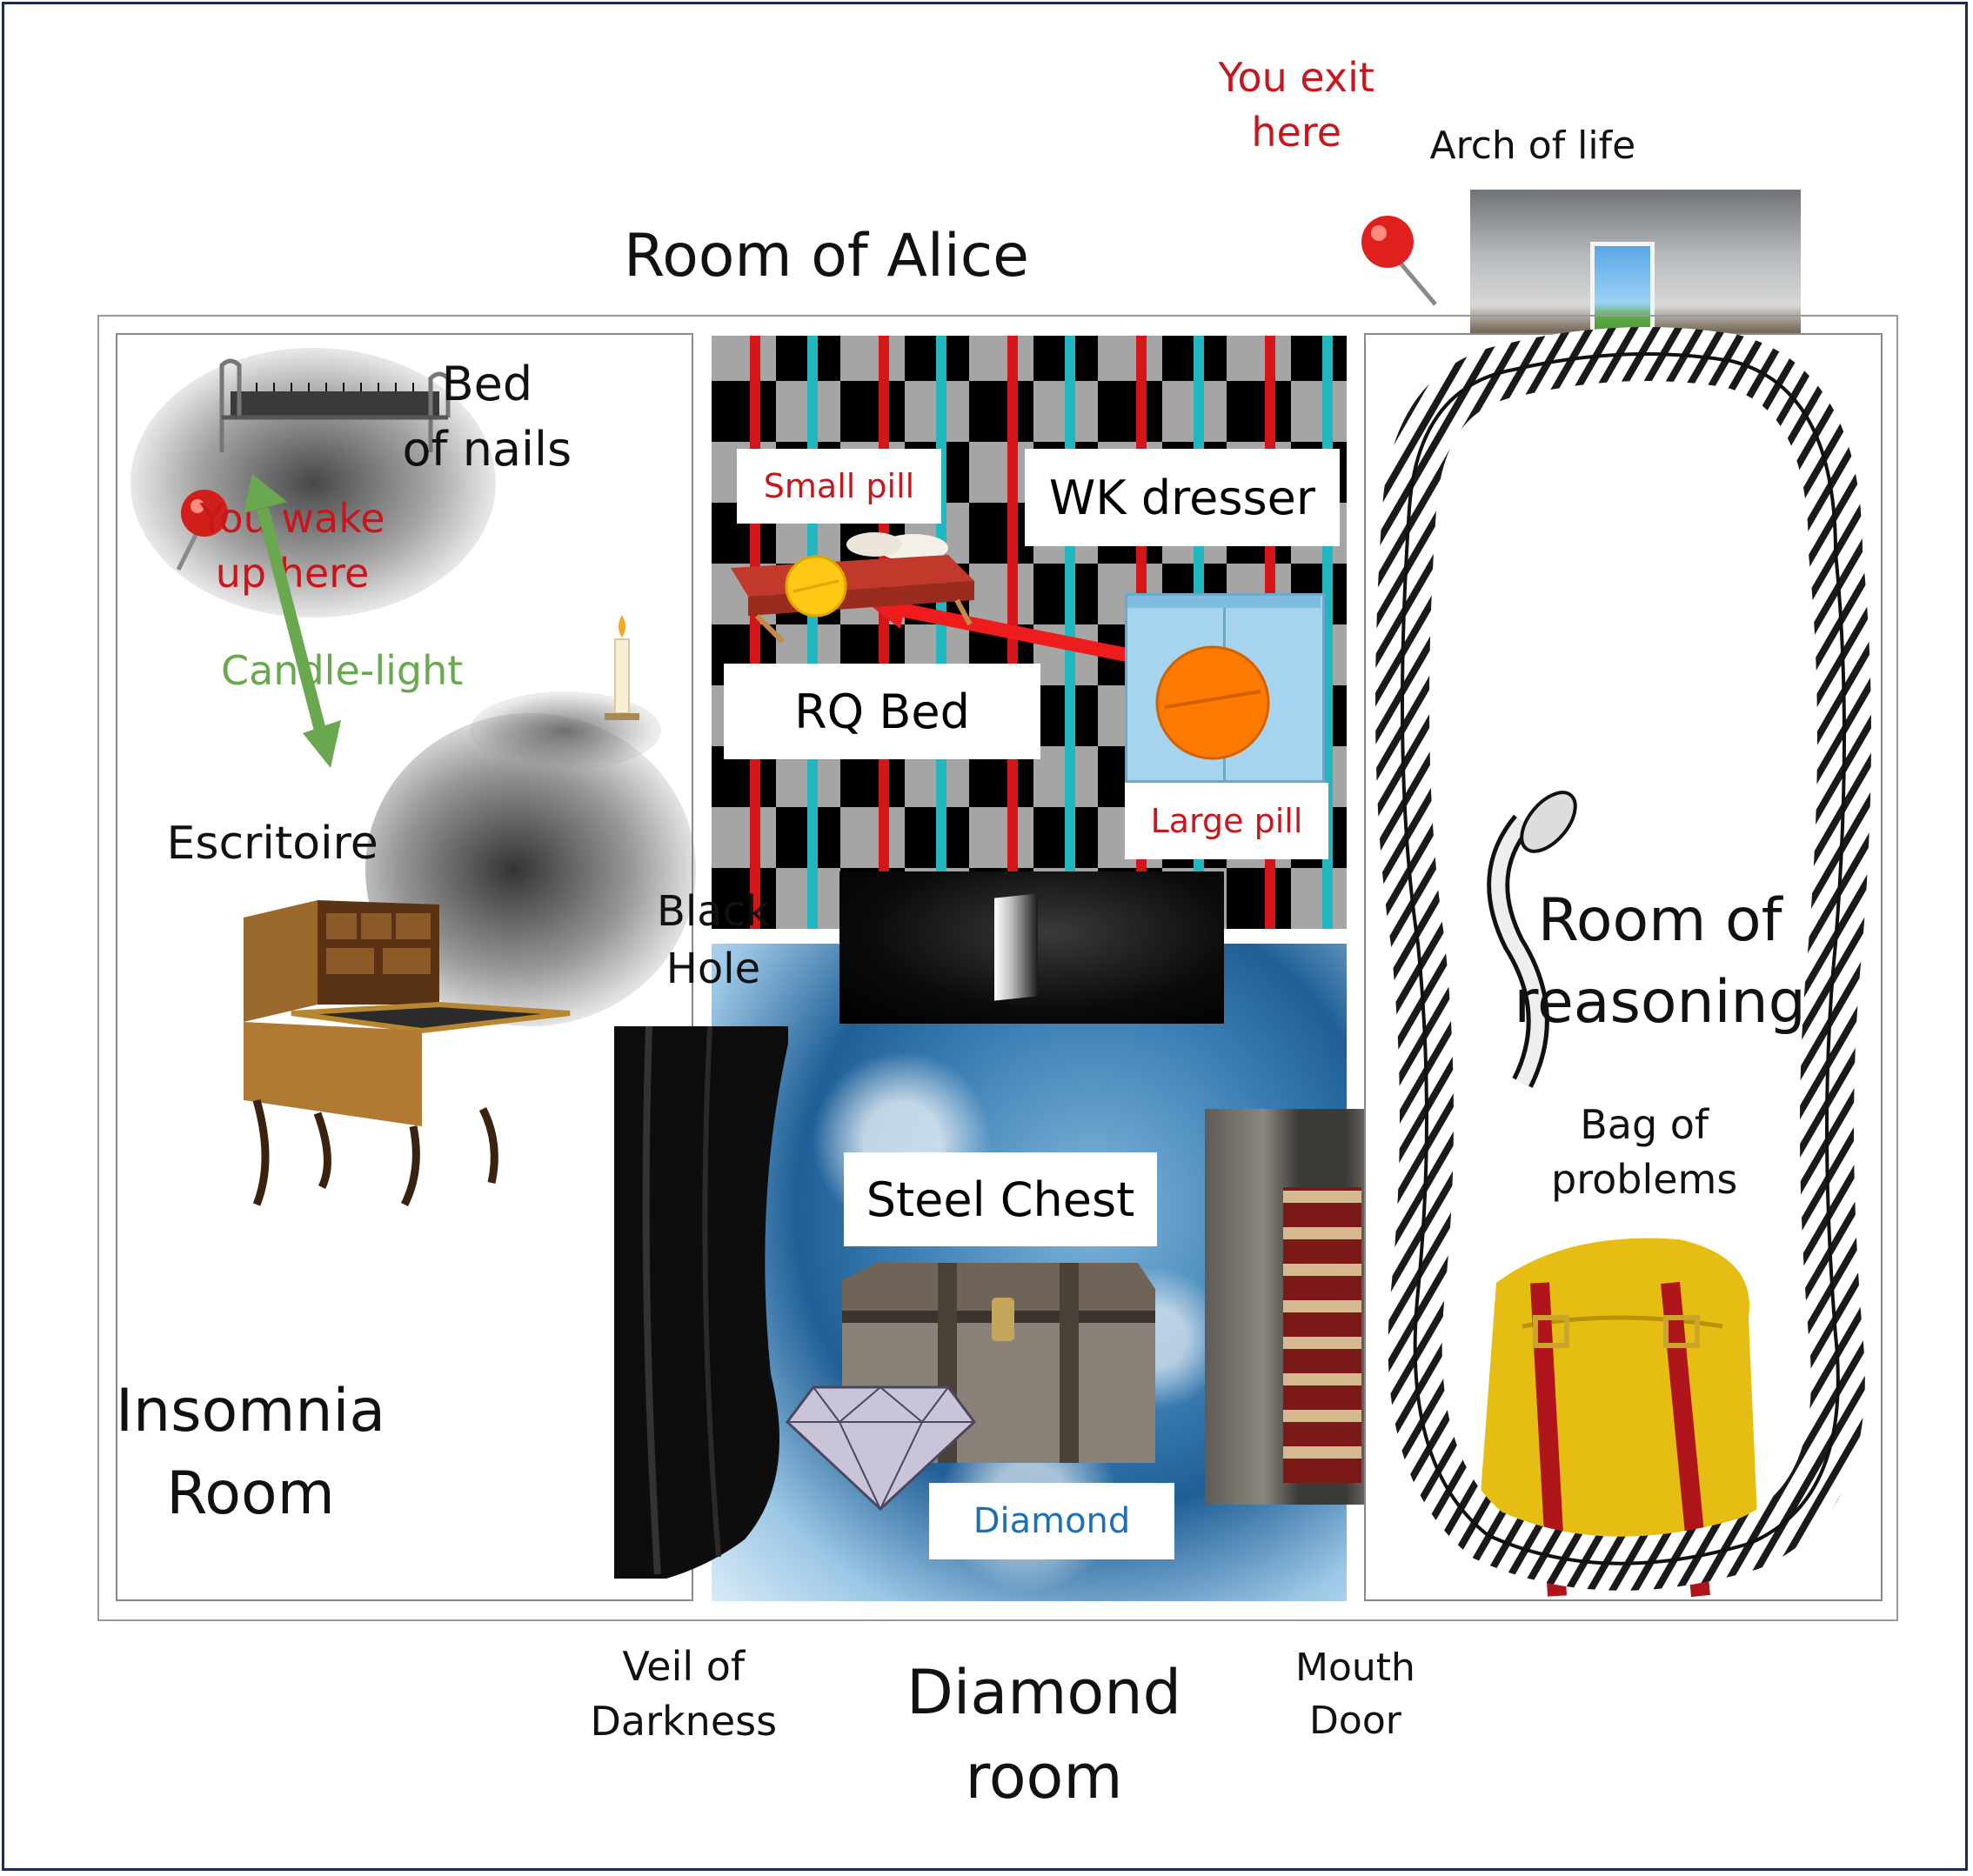  I want to click on rq-bed-label: RQ Bed, so click(882, 711).